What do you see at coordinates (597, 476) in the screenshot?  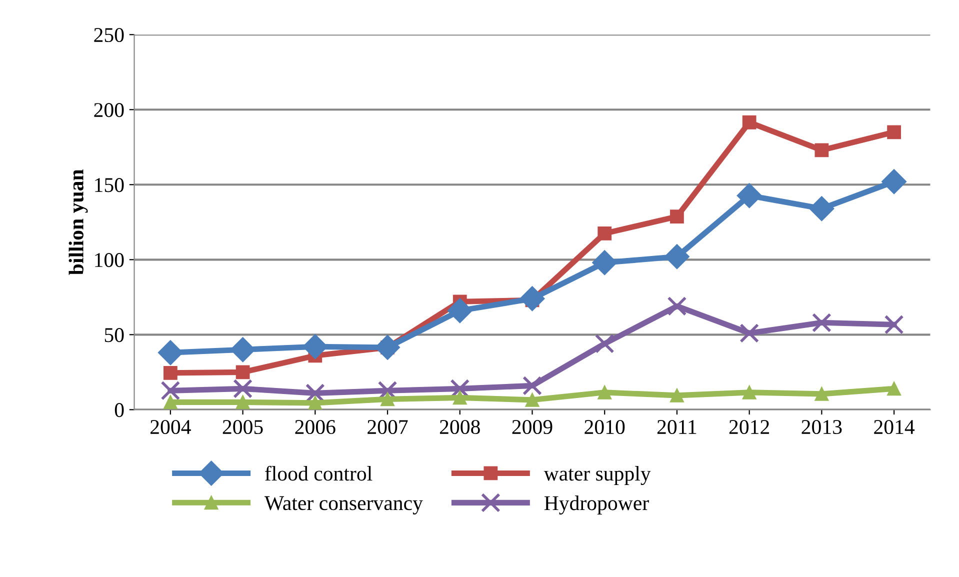 I see `legend-label: water supply` at bounding box center [597, 476].